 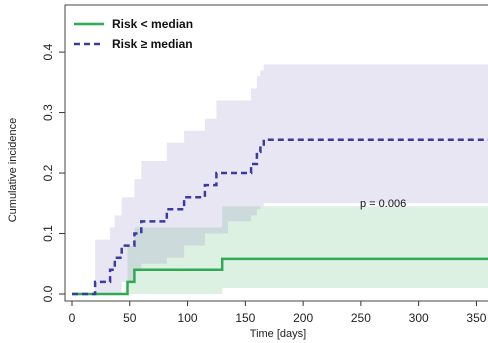 What do you see at coordinates (152, 44) in the screenshot?
I see `legend-label-high-risk: Risk ≥ median` at bounding box center [152, 44].